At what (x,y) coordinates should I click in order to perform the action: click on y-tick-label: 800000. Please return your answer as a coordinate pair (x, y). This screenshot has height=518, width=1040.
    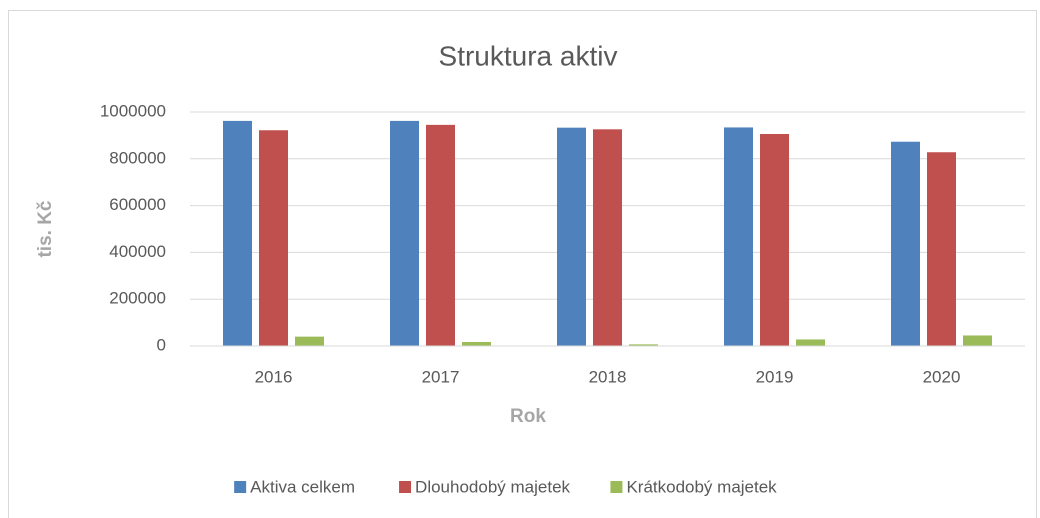
    Looking at the image, I should click on (137, 157).